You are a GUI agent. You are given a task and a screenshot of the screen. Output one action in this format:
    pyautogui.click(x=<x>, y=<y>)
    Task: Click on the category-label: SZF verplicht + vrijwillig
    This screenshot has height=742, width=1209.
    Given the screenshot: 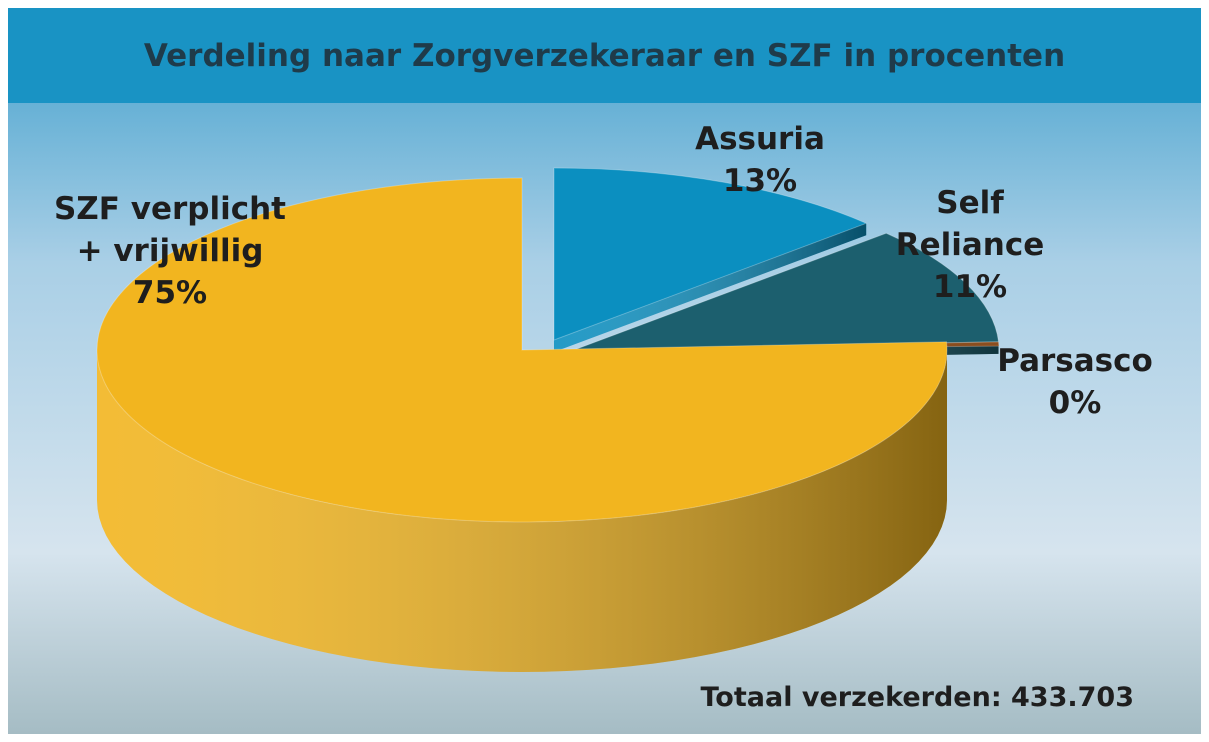 What is the action you would take?
    pyautogui.click(x=169, y=230)
    